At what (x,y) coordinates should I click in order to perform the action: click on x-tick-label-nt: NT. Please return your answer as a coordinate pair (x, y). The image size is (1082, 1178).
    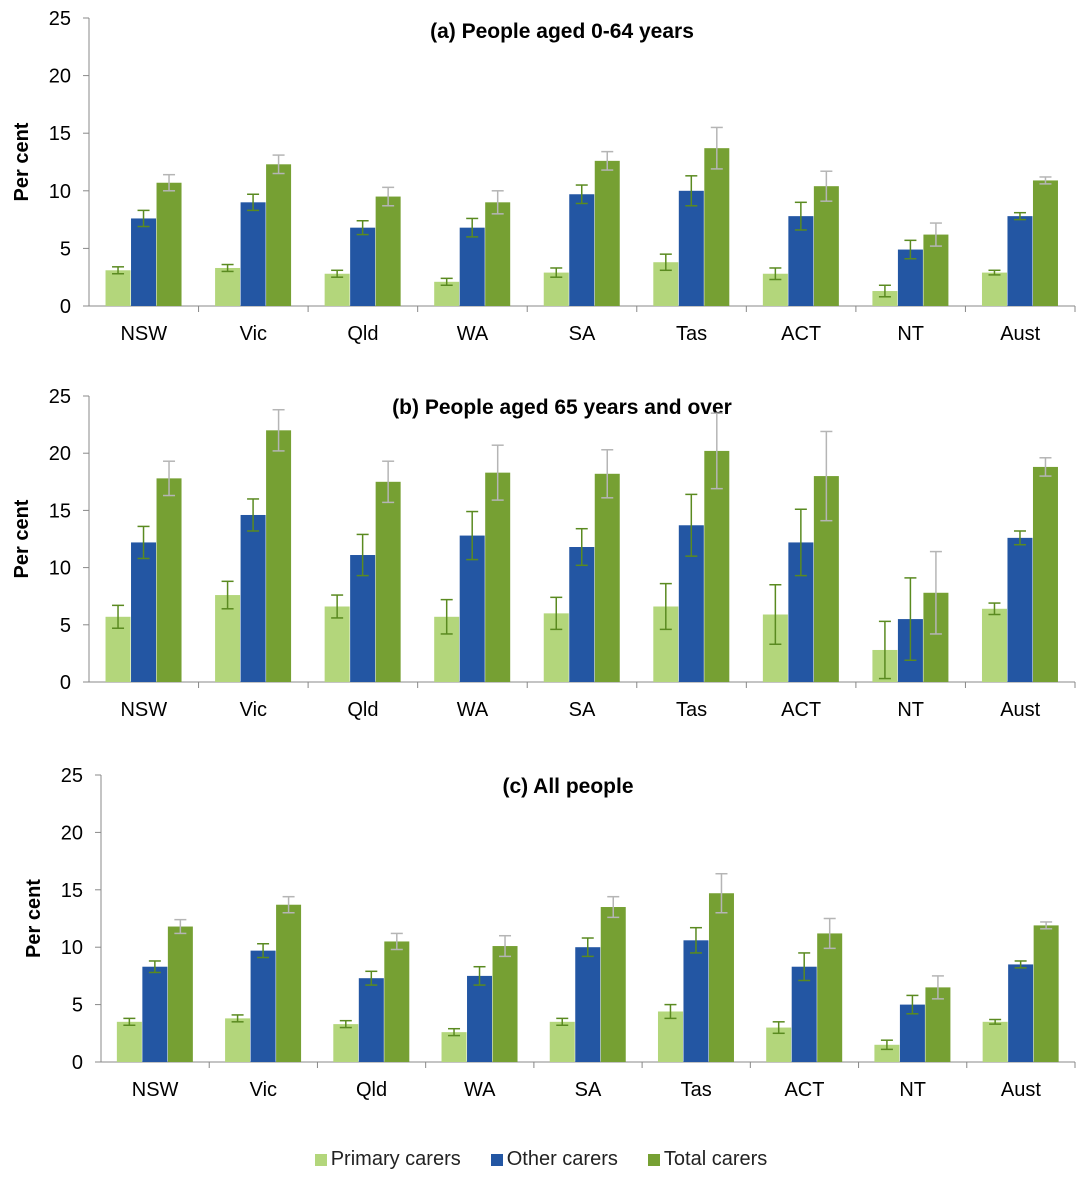
    Looking at the image, I should click on (910, 334).